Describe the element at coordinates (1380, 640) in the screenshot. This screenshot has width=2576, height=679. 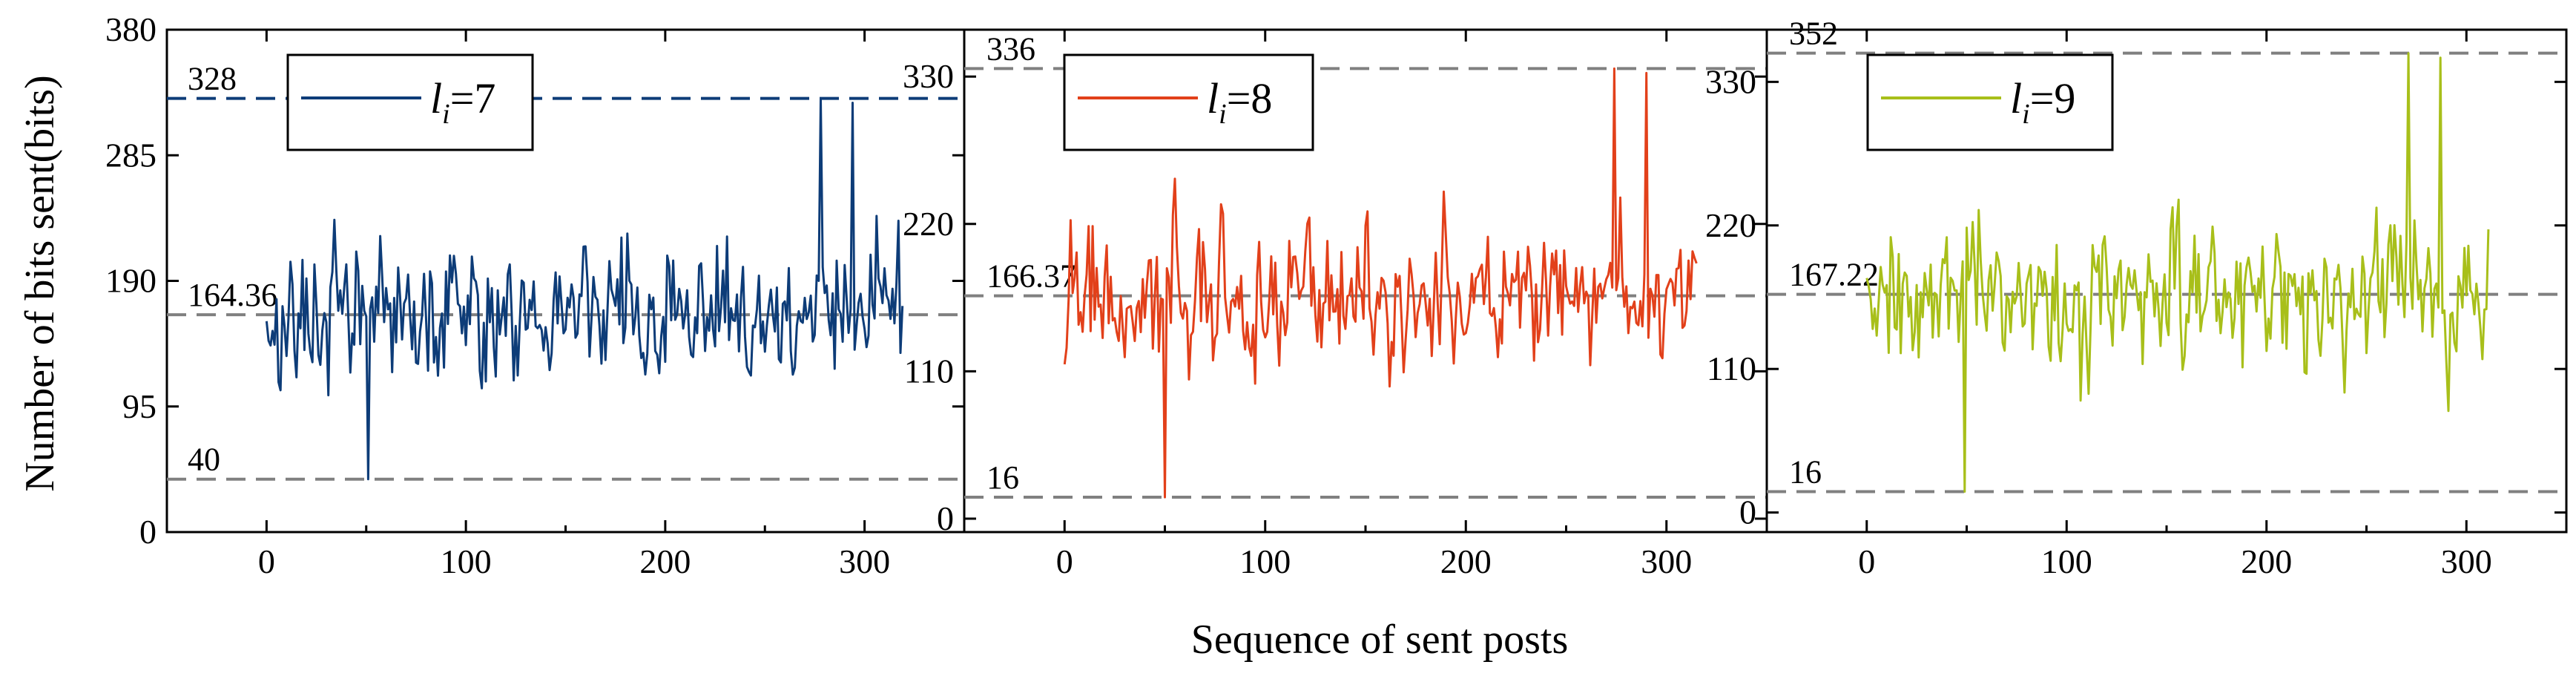
I see `x-axis-label: Sequence of sent posts` at that location.